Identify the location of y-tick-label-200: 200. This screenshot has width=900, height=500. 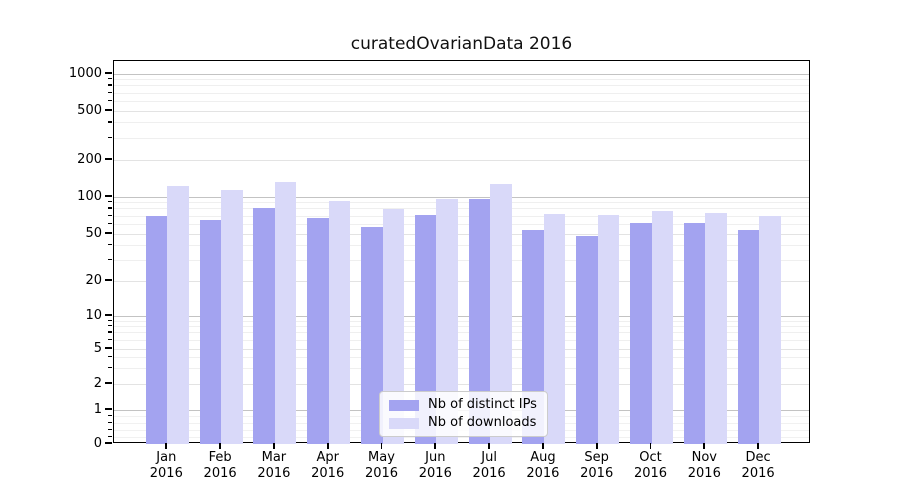
(89, 159).